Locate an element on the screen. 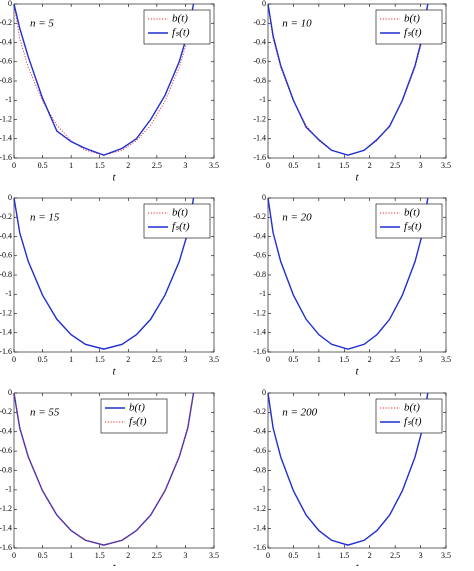  annotation: n = 55 is located at coordinates (45, 413).